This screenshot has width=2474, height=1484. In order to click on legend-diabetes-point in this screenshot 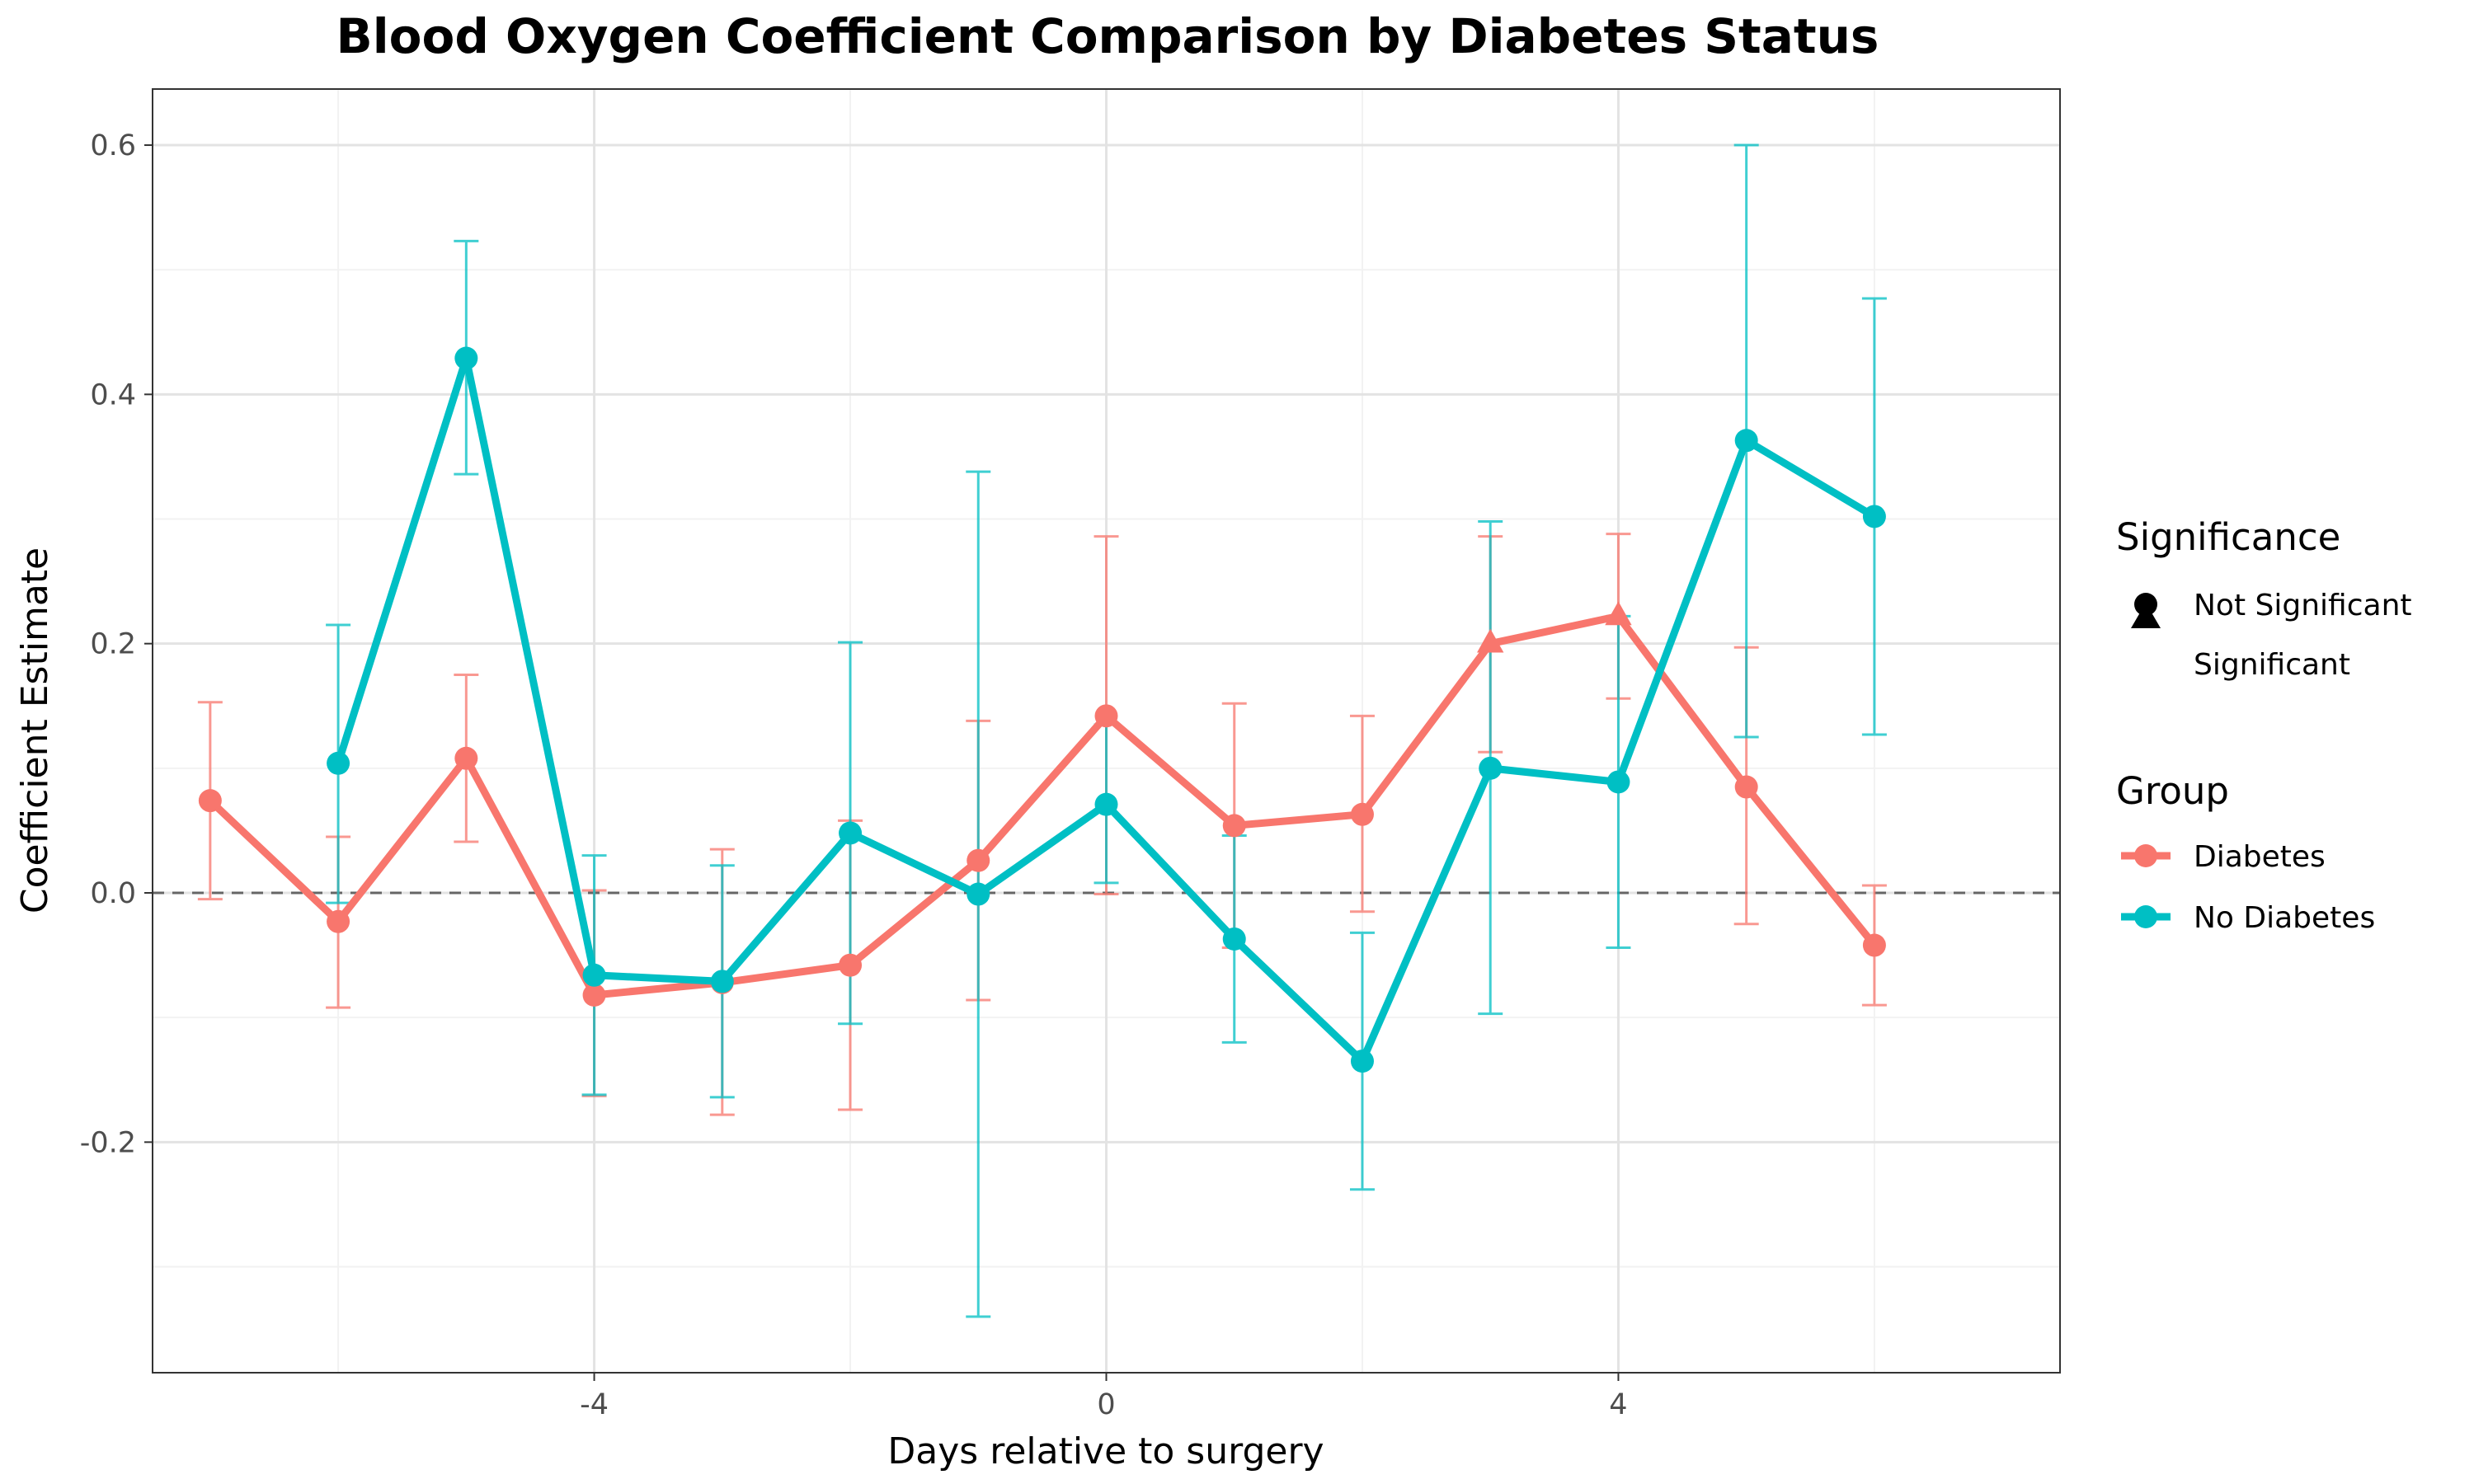, I will do `click(2145, 855)`.